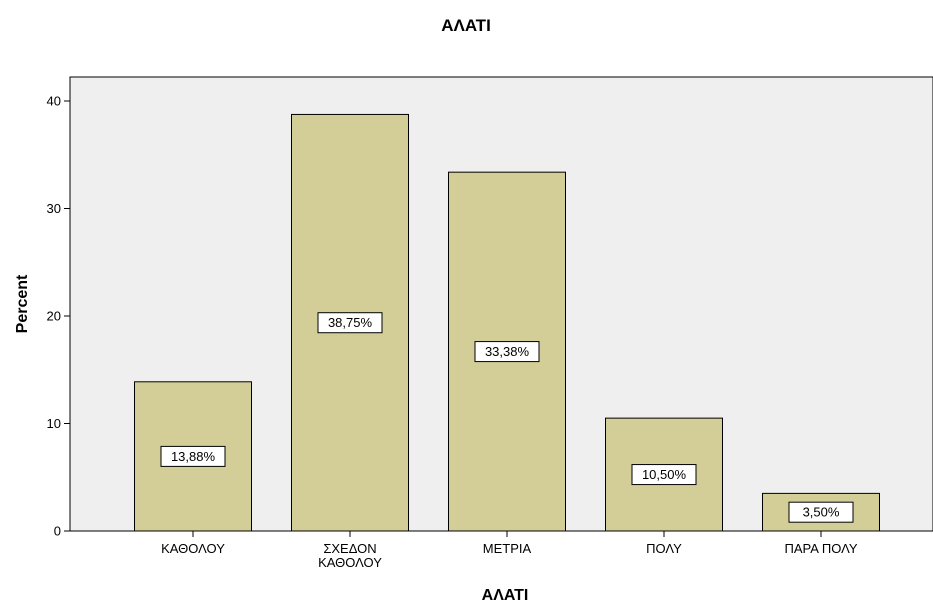  I want to click on y-tick-label: 20, so click(54, 316).